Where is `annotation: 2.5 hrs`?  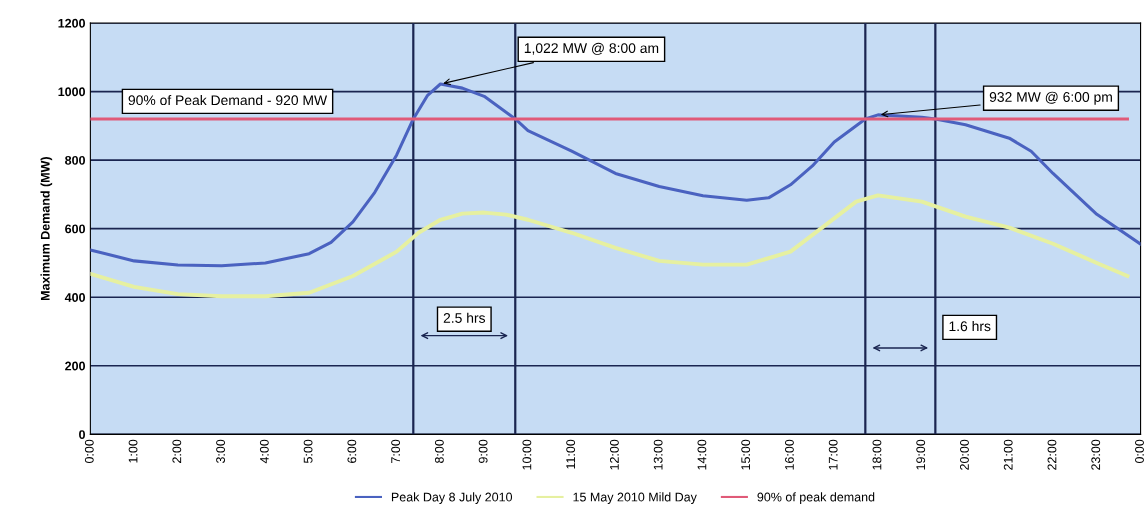
annotation: 2.5 hrs is located at coordinates (464, 317).